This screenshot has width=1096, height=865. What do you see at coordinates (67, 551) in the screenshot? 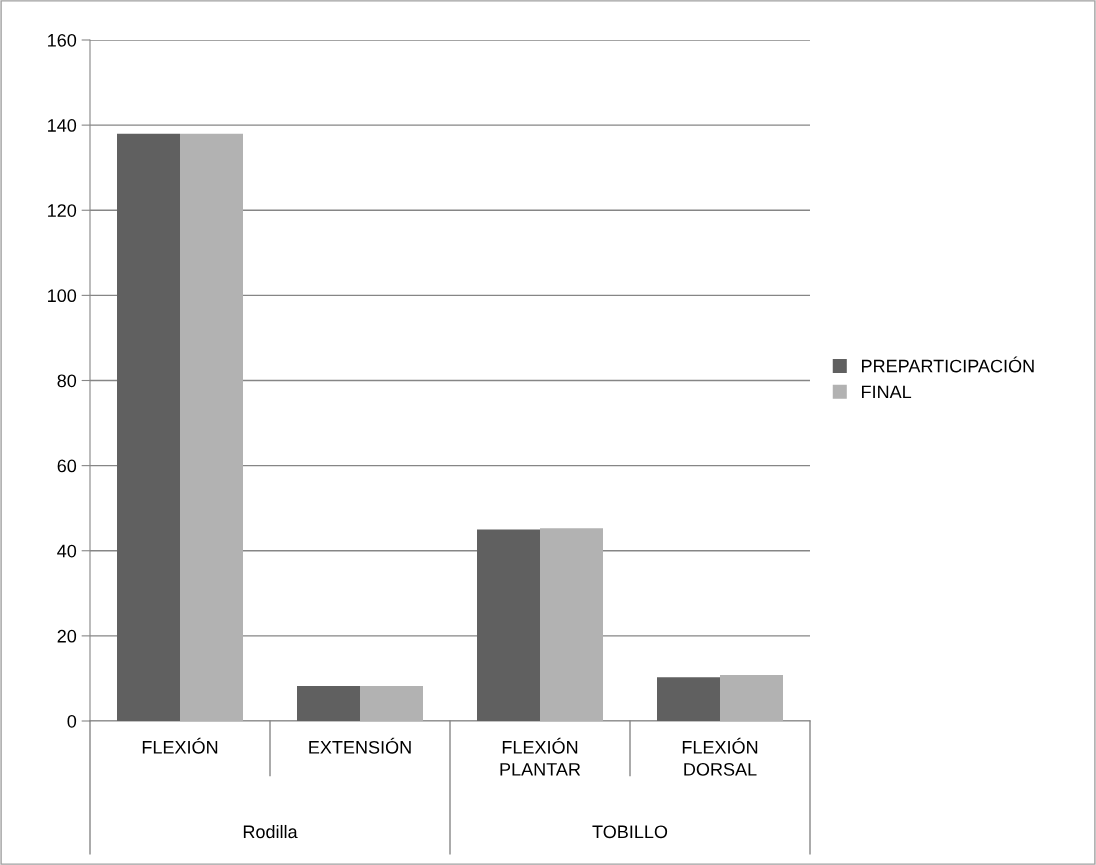
I see `y-tick-label: 40` at bounding box center [67, 551].